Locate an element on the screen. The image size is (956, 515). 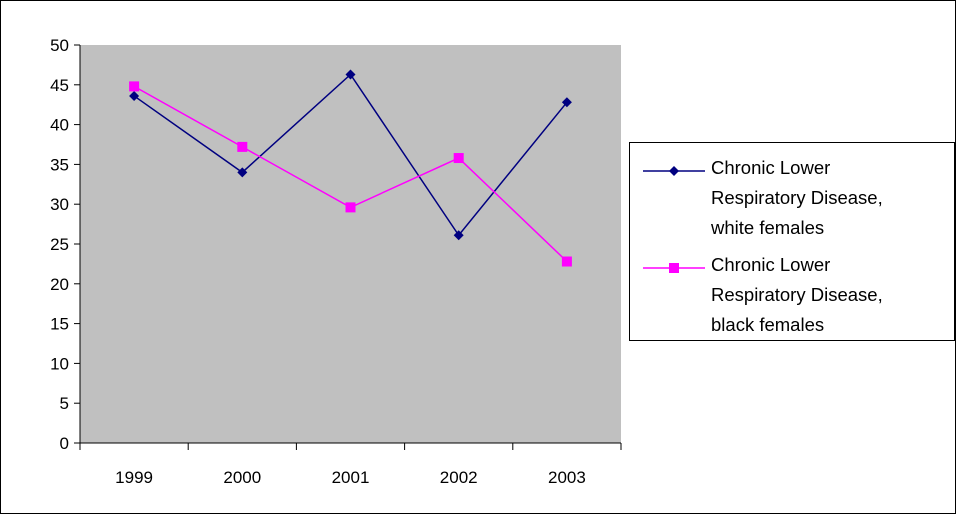
y-tick-label: 25 is located at coordinates (59, 244).